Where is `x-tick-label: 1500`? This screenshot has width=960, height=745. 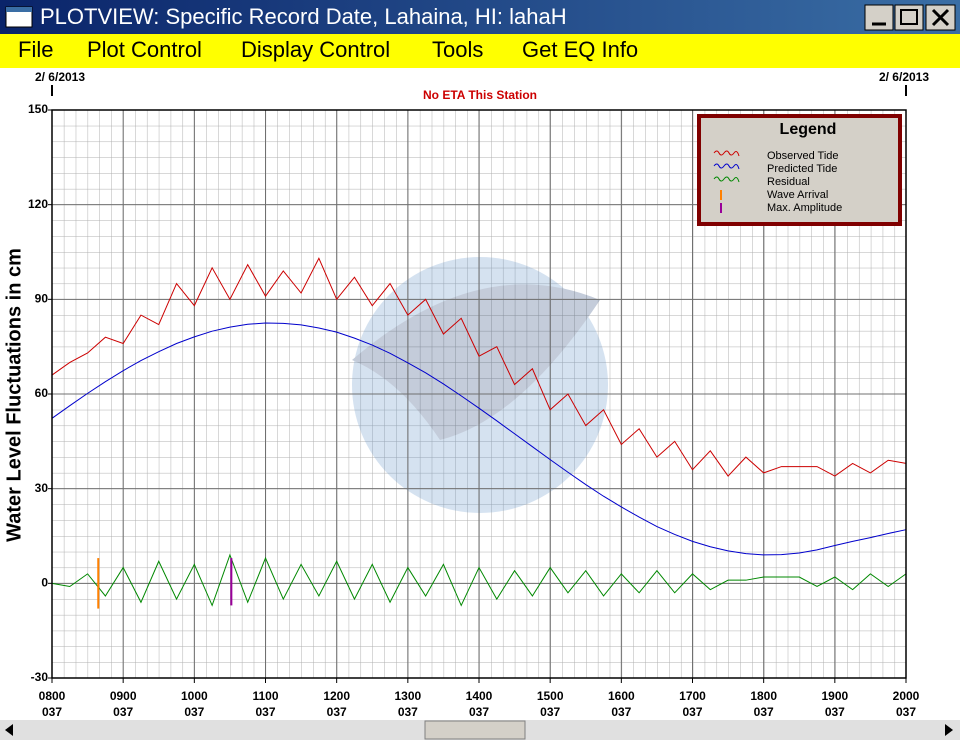 x-tick-label: 1500 is located at coordinates (550, 696).